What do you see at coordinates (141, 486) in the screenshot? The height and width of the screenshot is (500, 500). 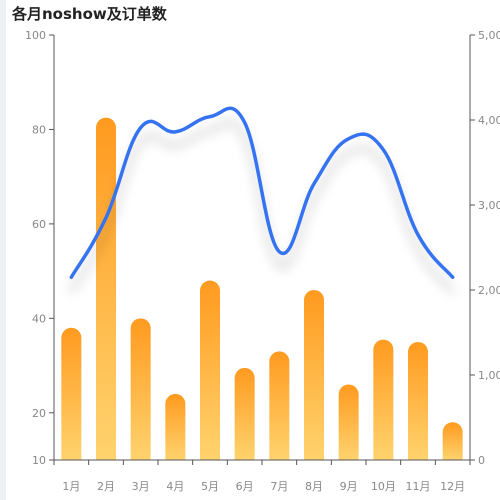 I see `x-tick-label: 3月` at bounding box center [141, 486].